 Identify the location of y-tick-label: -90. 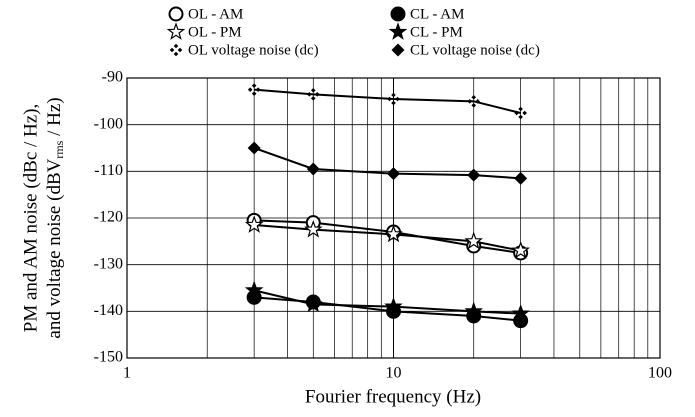
(112, 77).